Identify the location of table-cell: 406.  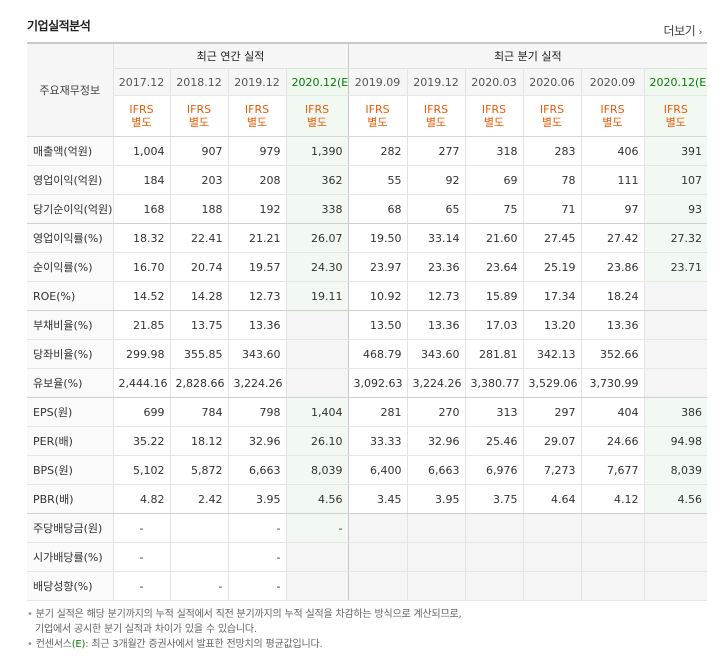
(612, 151).